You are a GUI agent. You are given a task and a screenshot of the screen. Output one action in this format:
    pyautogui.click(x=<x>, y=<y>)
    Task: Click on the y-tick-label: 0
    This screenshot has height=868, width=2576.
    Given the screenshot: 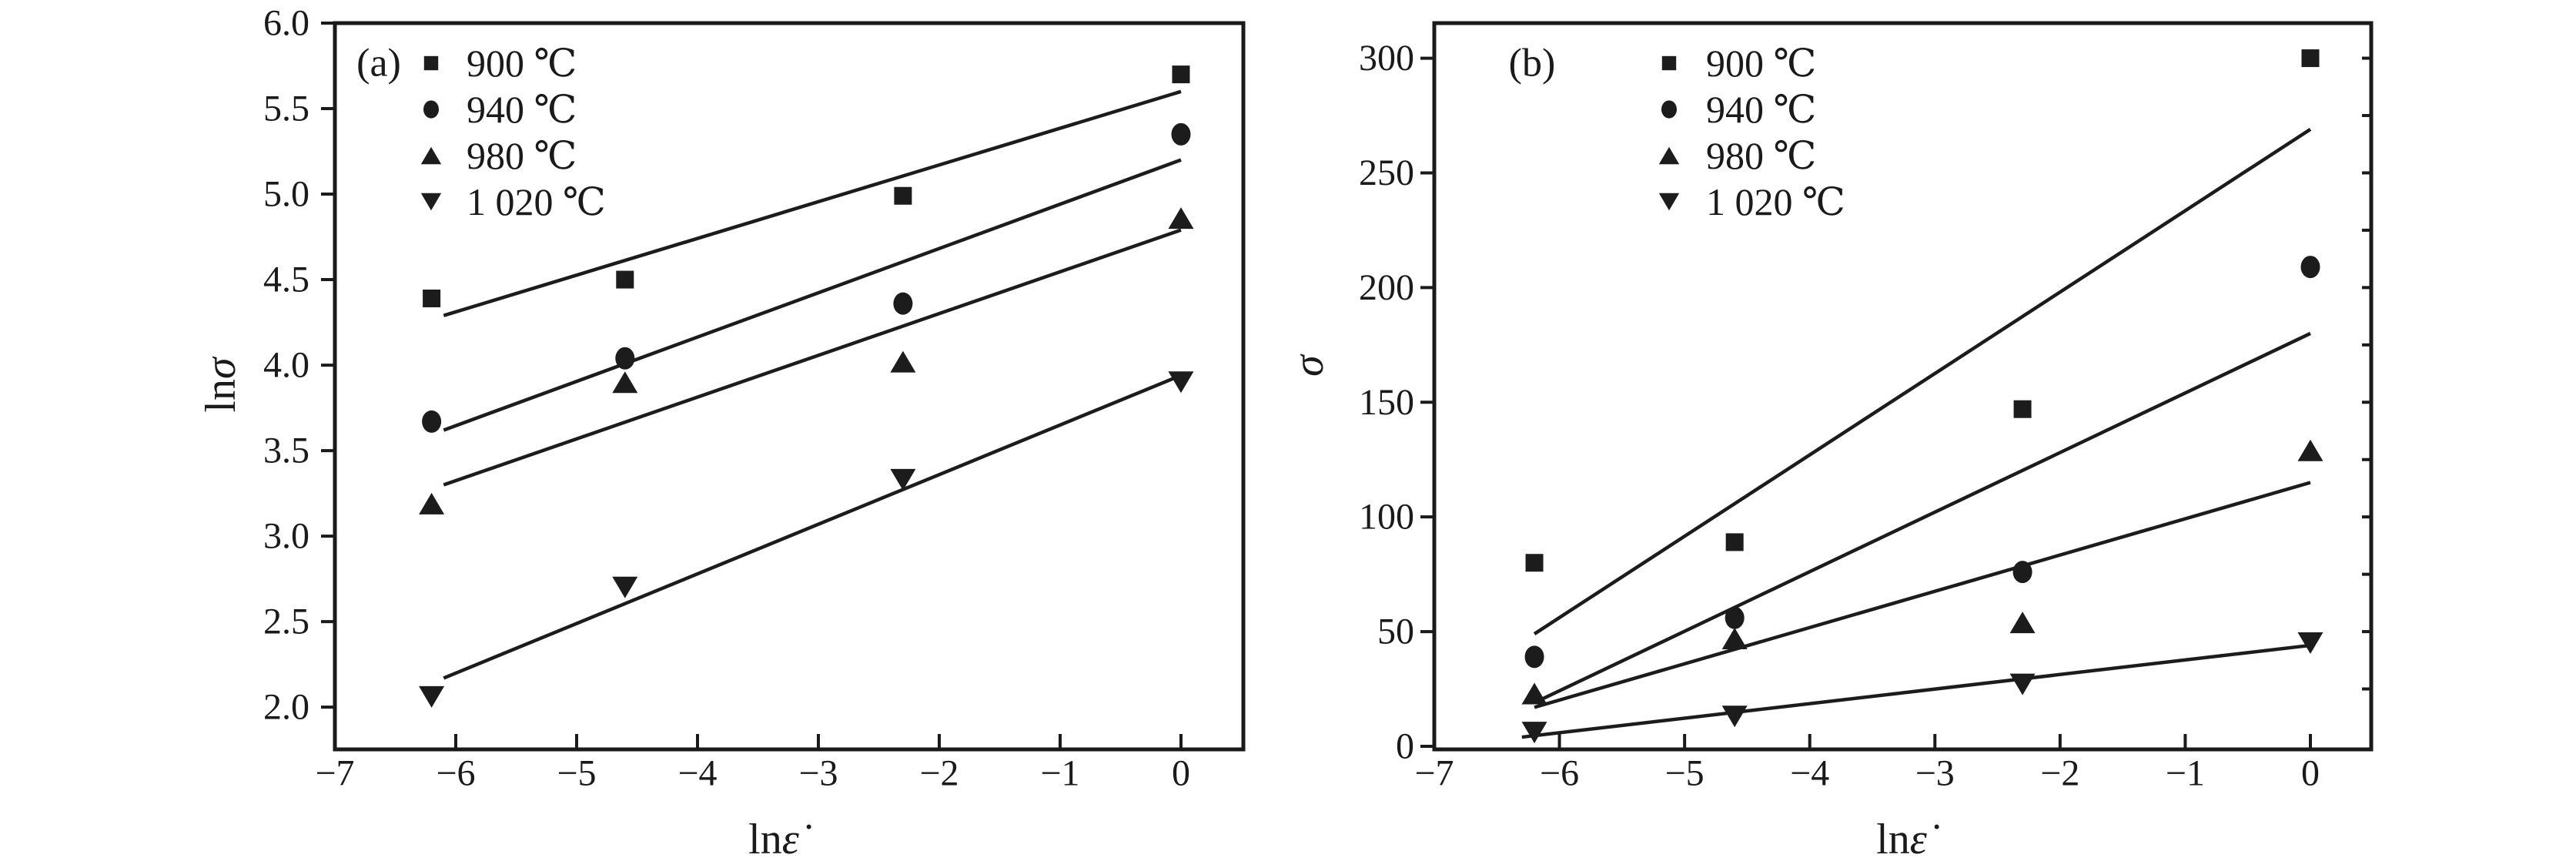 What is the action you would take?
    pyautogui.click(x=1405, y=746)
    